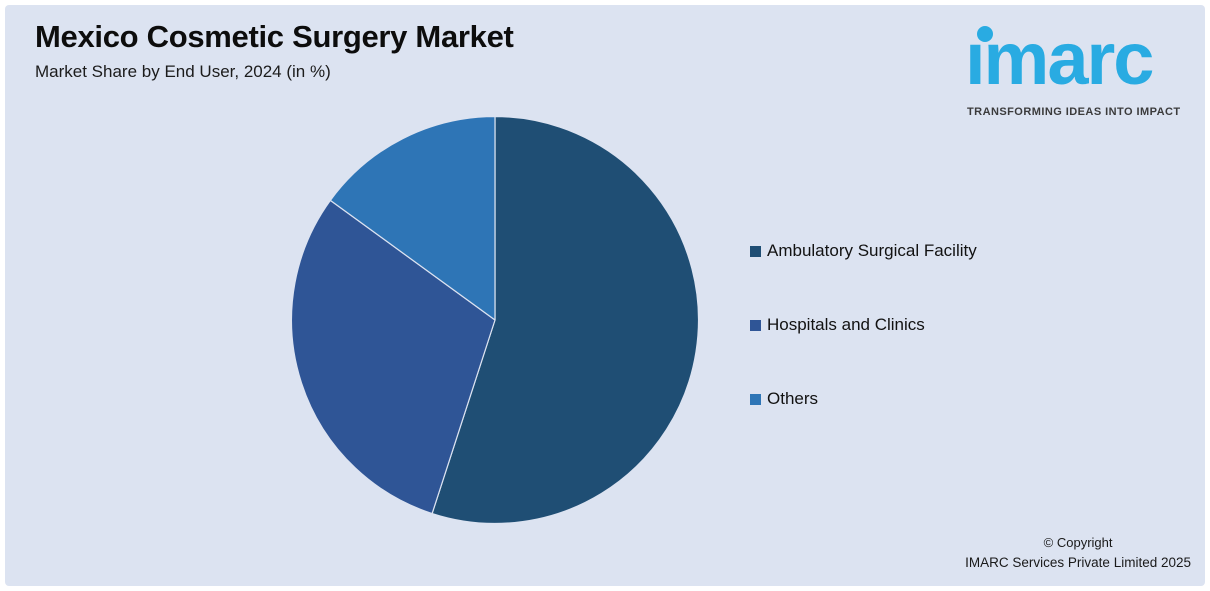  Describe the element at coordinates (393, 357) in the screenshot. I see `pie-slice-hospitals-and-clinics` at that location.